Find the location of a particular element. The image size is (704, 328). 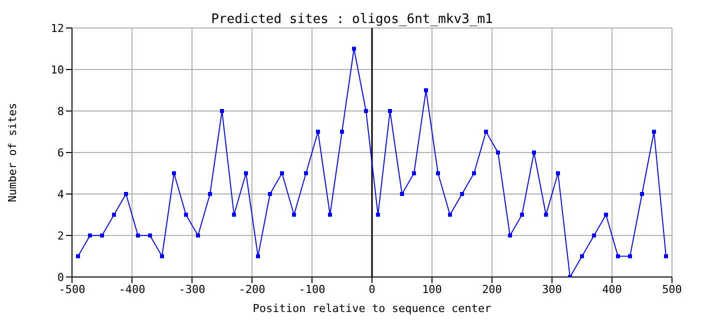

y-tick-label: 12 is located at coordinates (57, 28).